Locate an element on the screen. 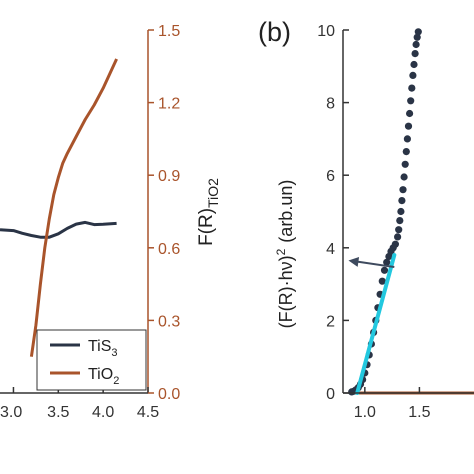 The height and width of the screenshot is (474, 474). annotation-arrow-head is located at coordinates (354, 261).